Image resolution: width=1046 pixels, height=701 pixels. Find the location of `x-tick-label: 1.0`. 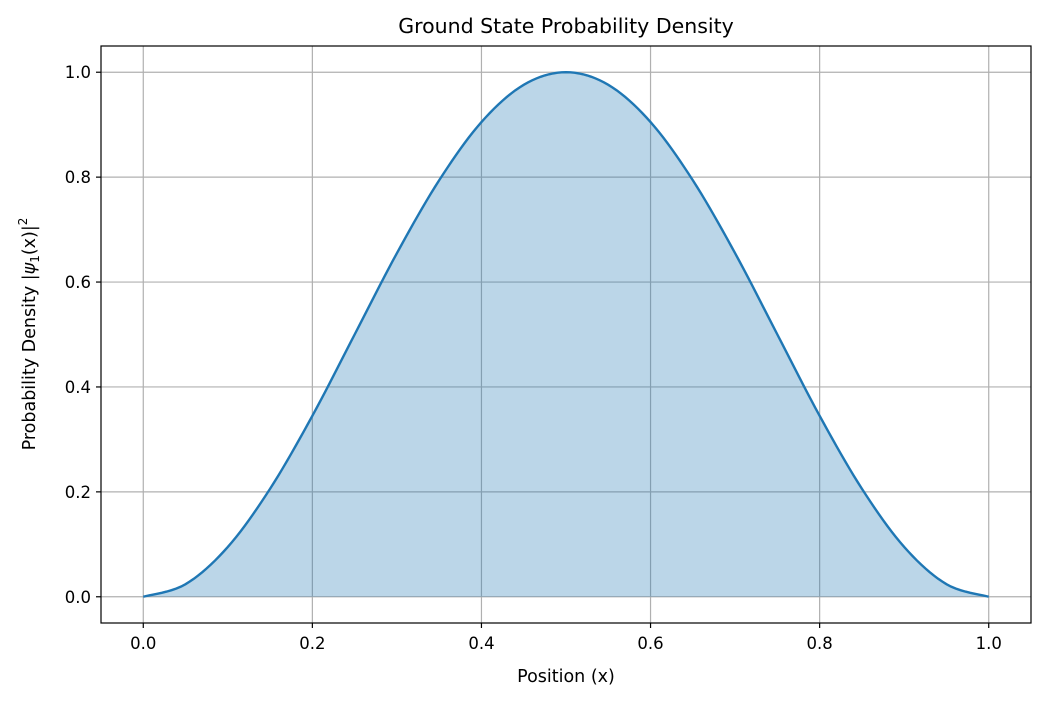

x-tick-label: 1.0 is located at coordinates (989, 643).